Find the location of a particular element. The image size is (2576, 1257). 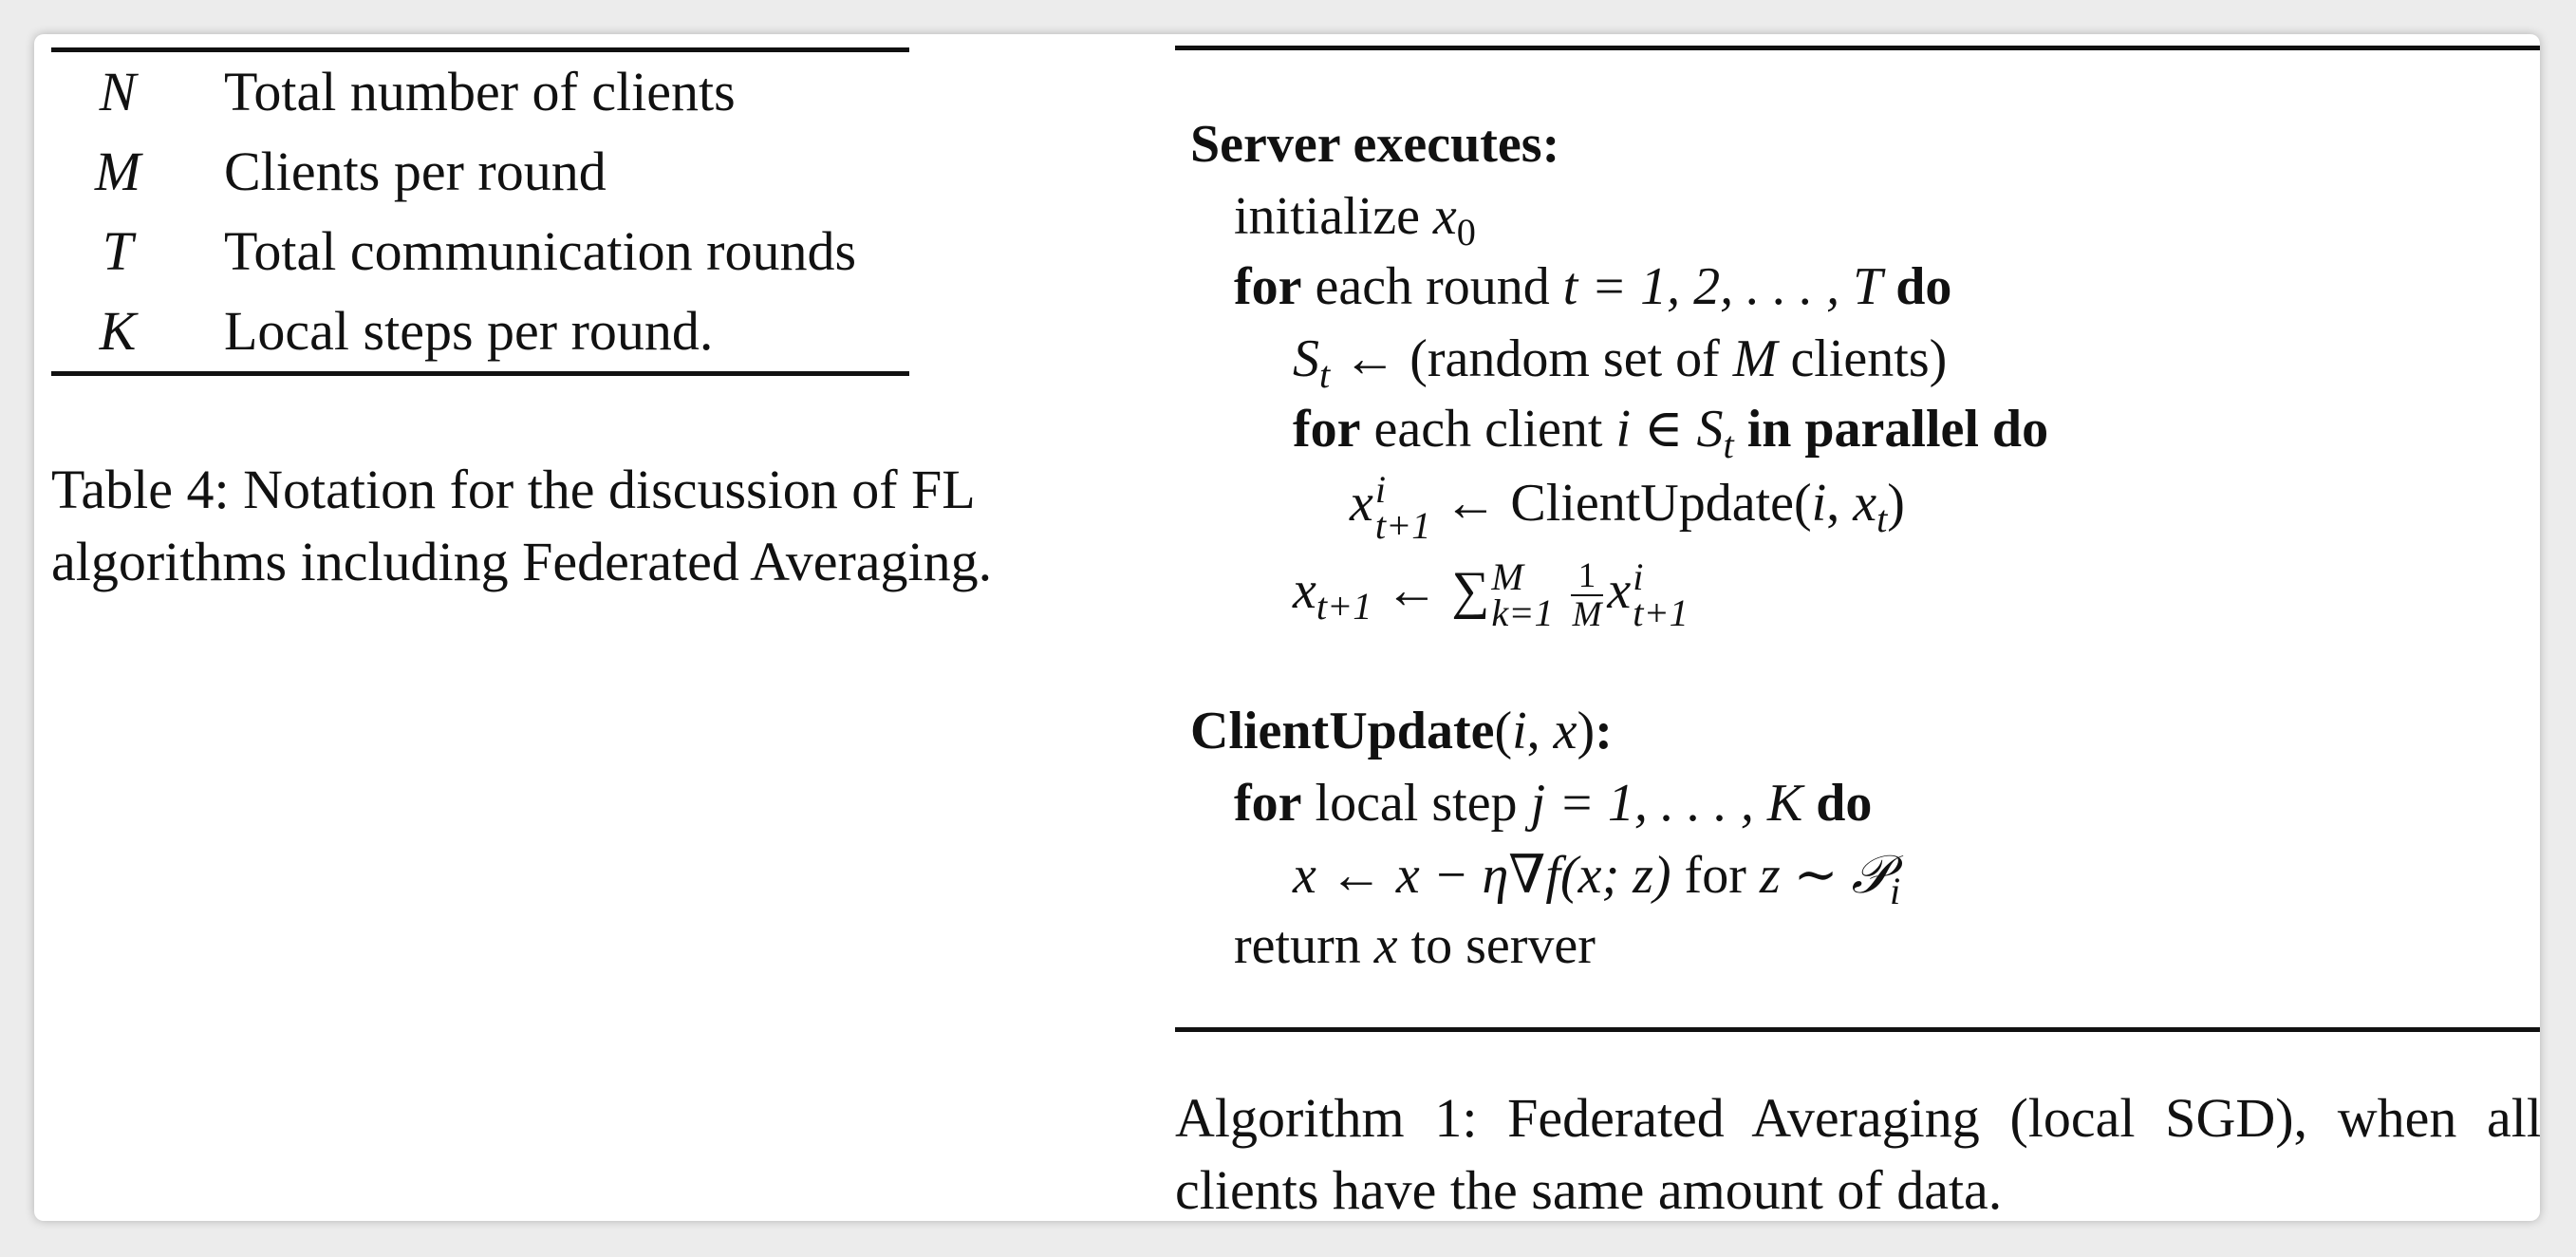

each-round-text: each round is located at coordinates (1433, 287).